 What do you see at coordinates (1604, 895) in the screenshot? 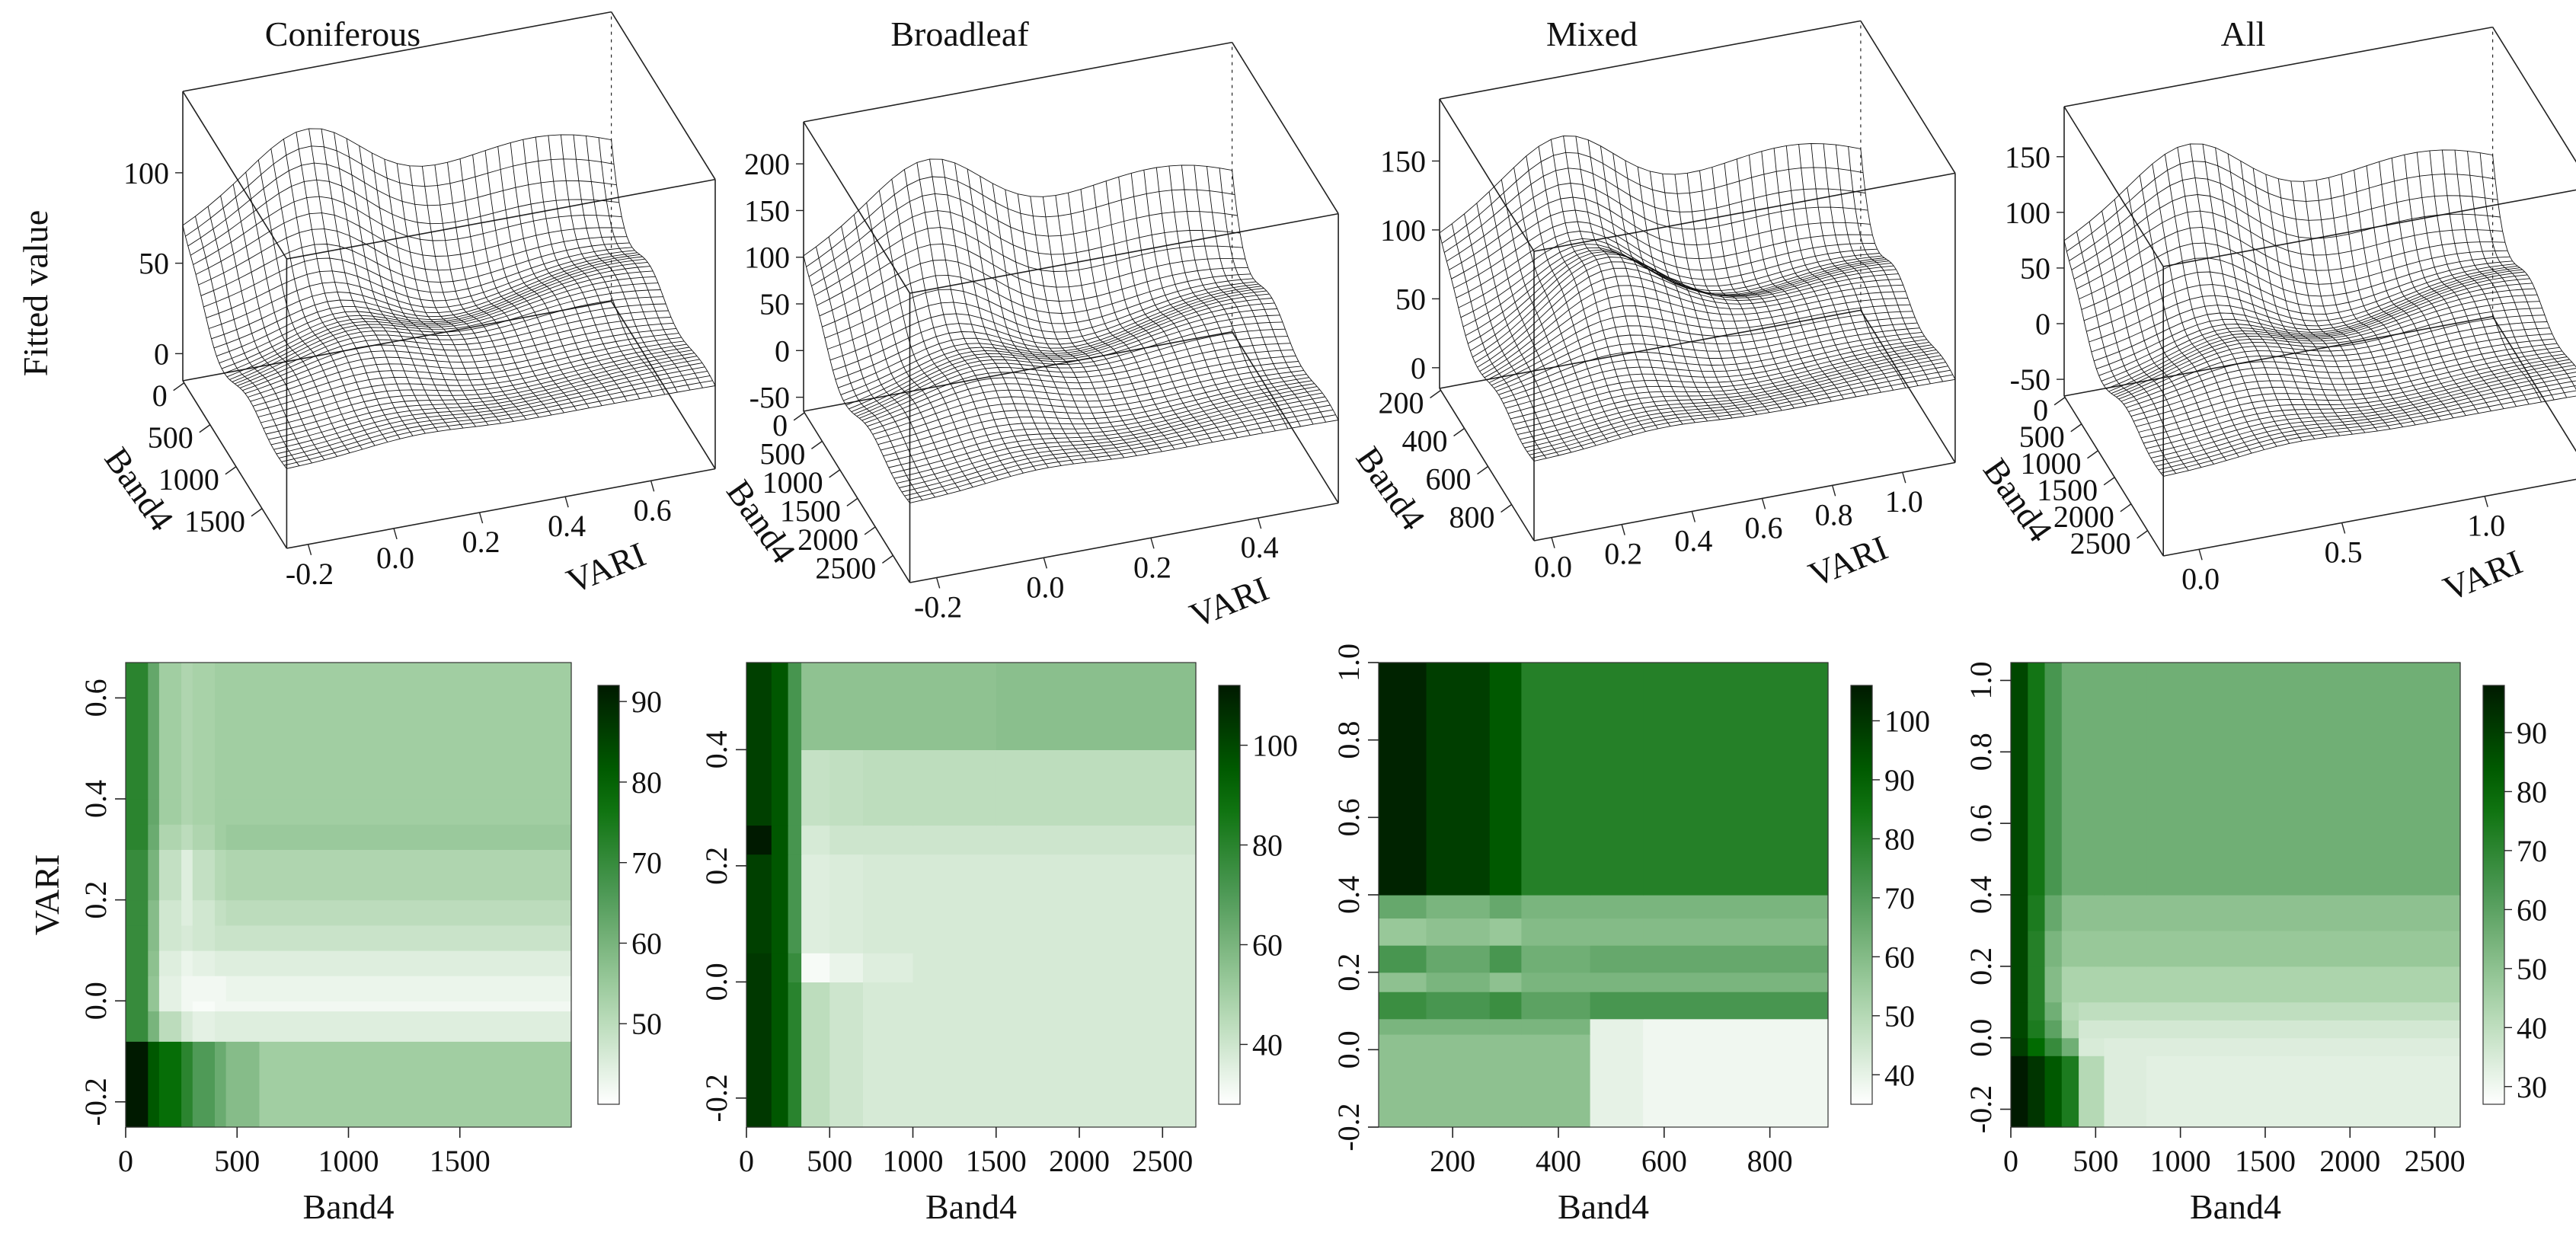
I see `heatmap-cells` at bounding box center [1604, 895].